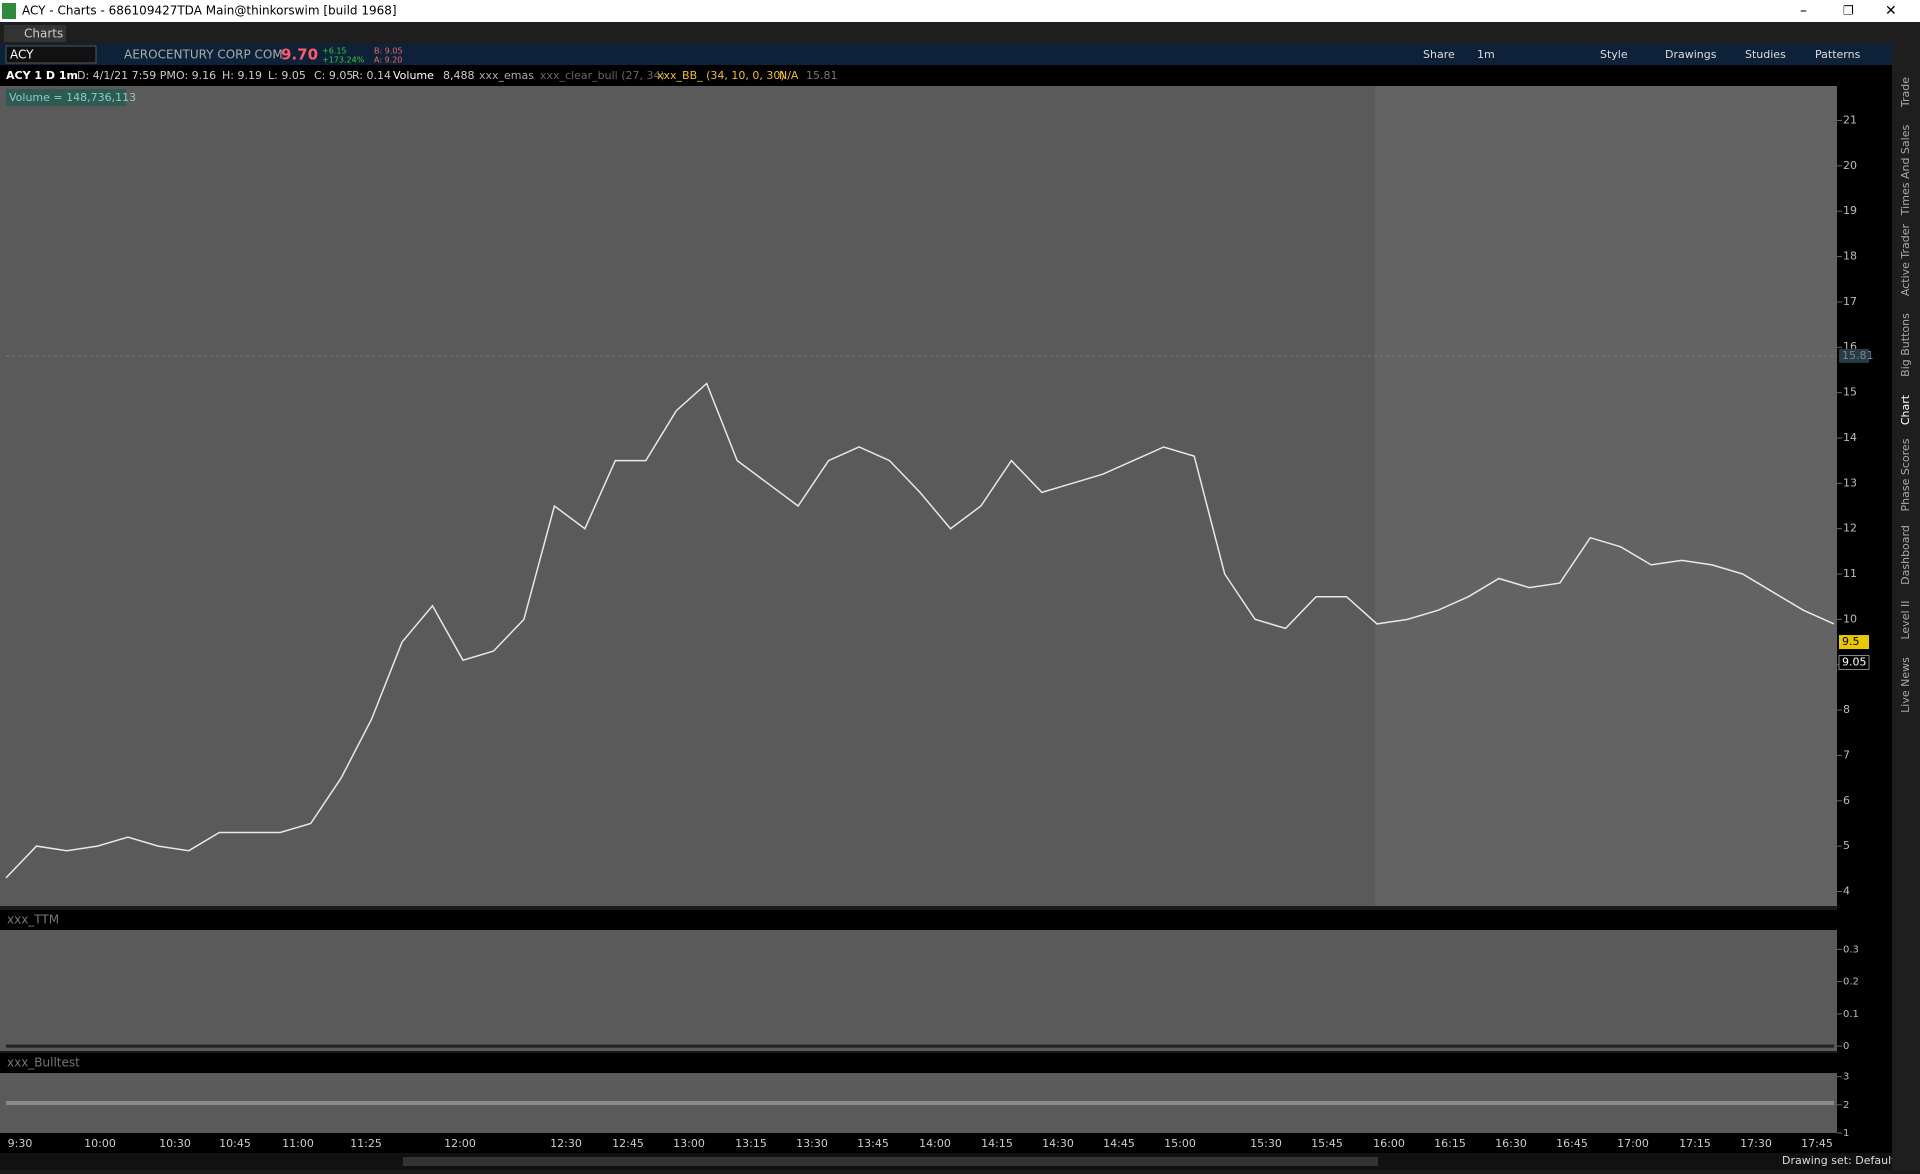  What do you see at coordinates (1905, 619) in the screenshot?
I see `side-tab: Level II` at bounding box center [1905, 619].